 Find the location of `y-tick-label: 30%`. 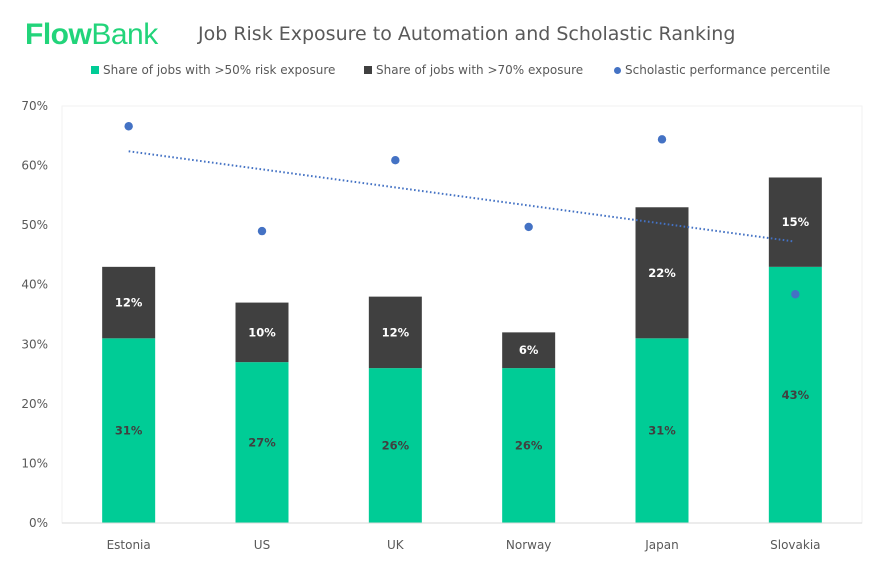

y-tick-label: 30% is located at coordinates (34, 344).